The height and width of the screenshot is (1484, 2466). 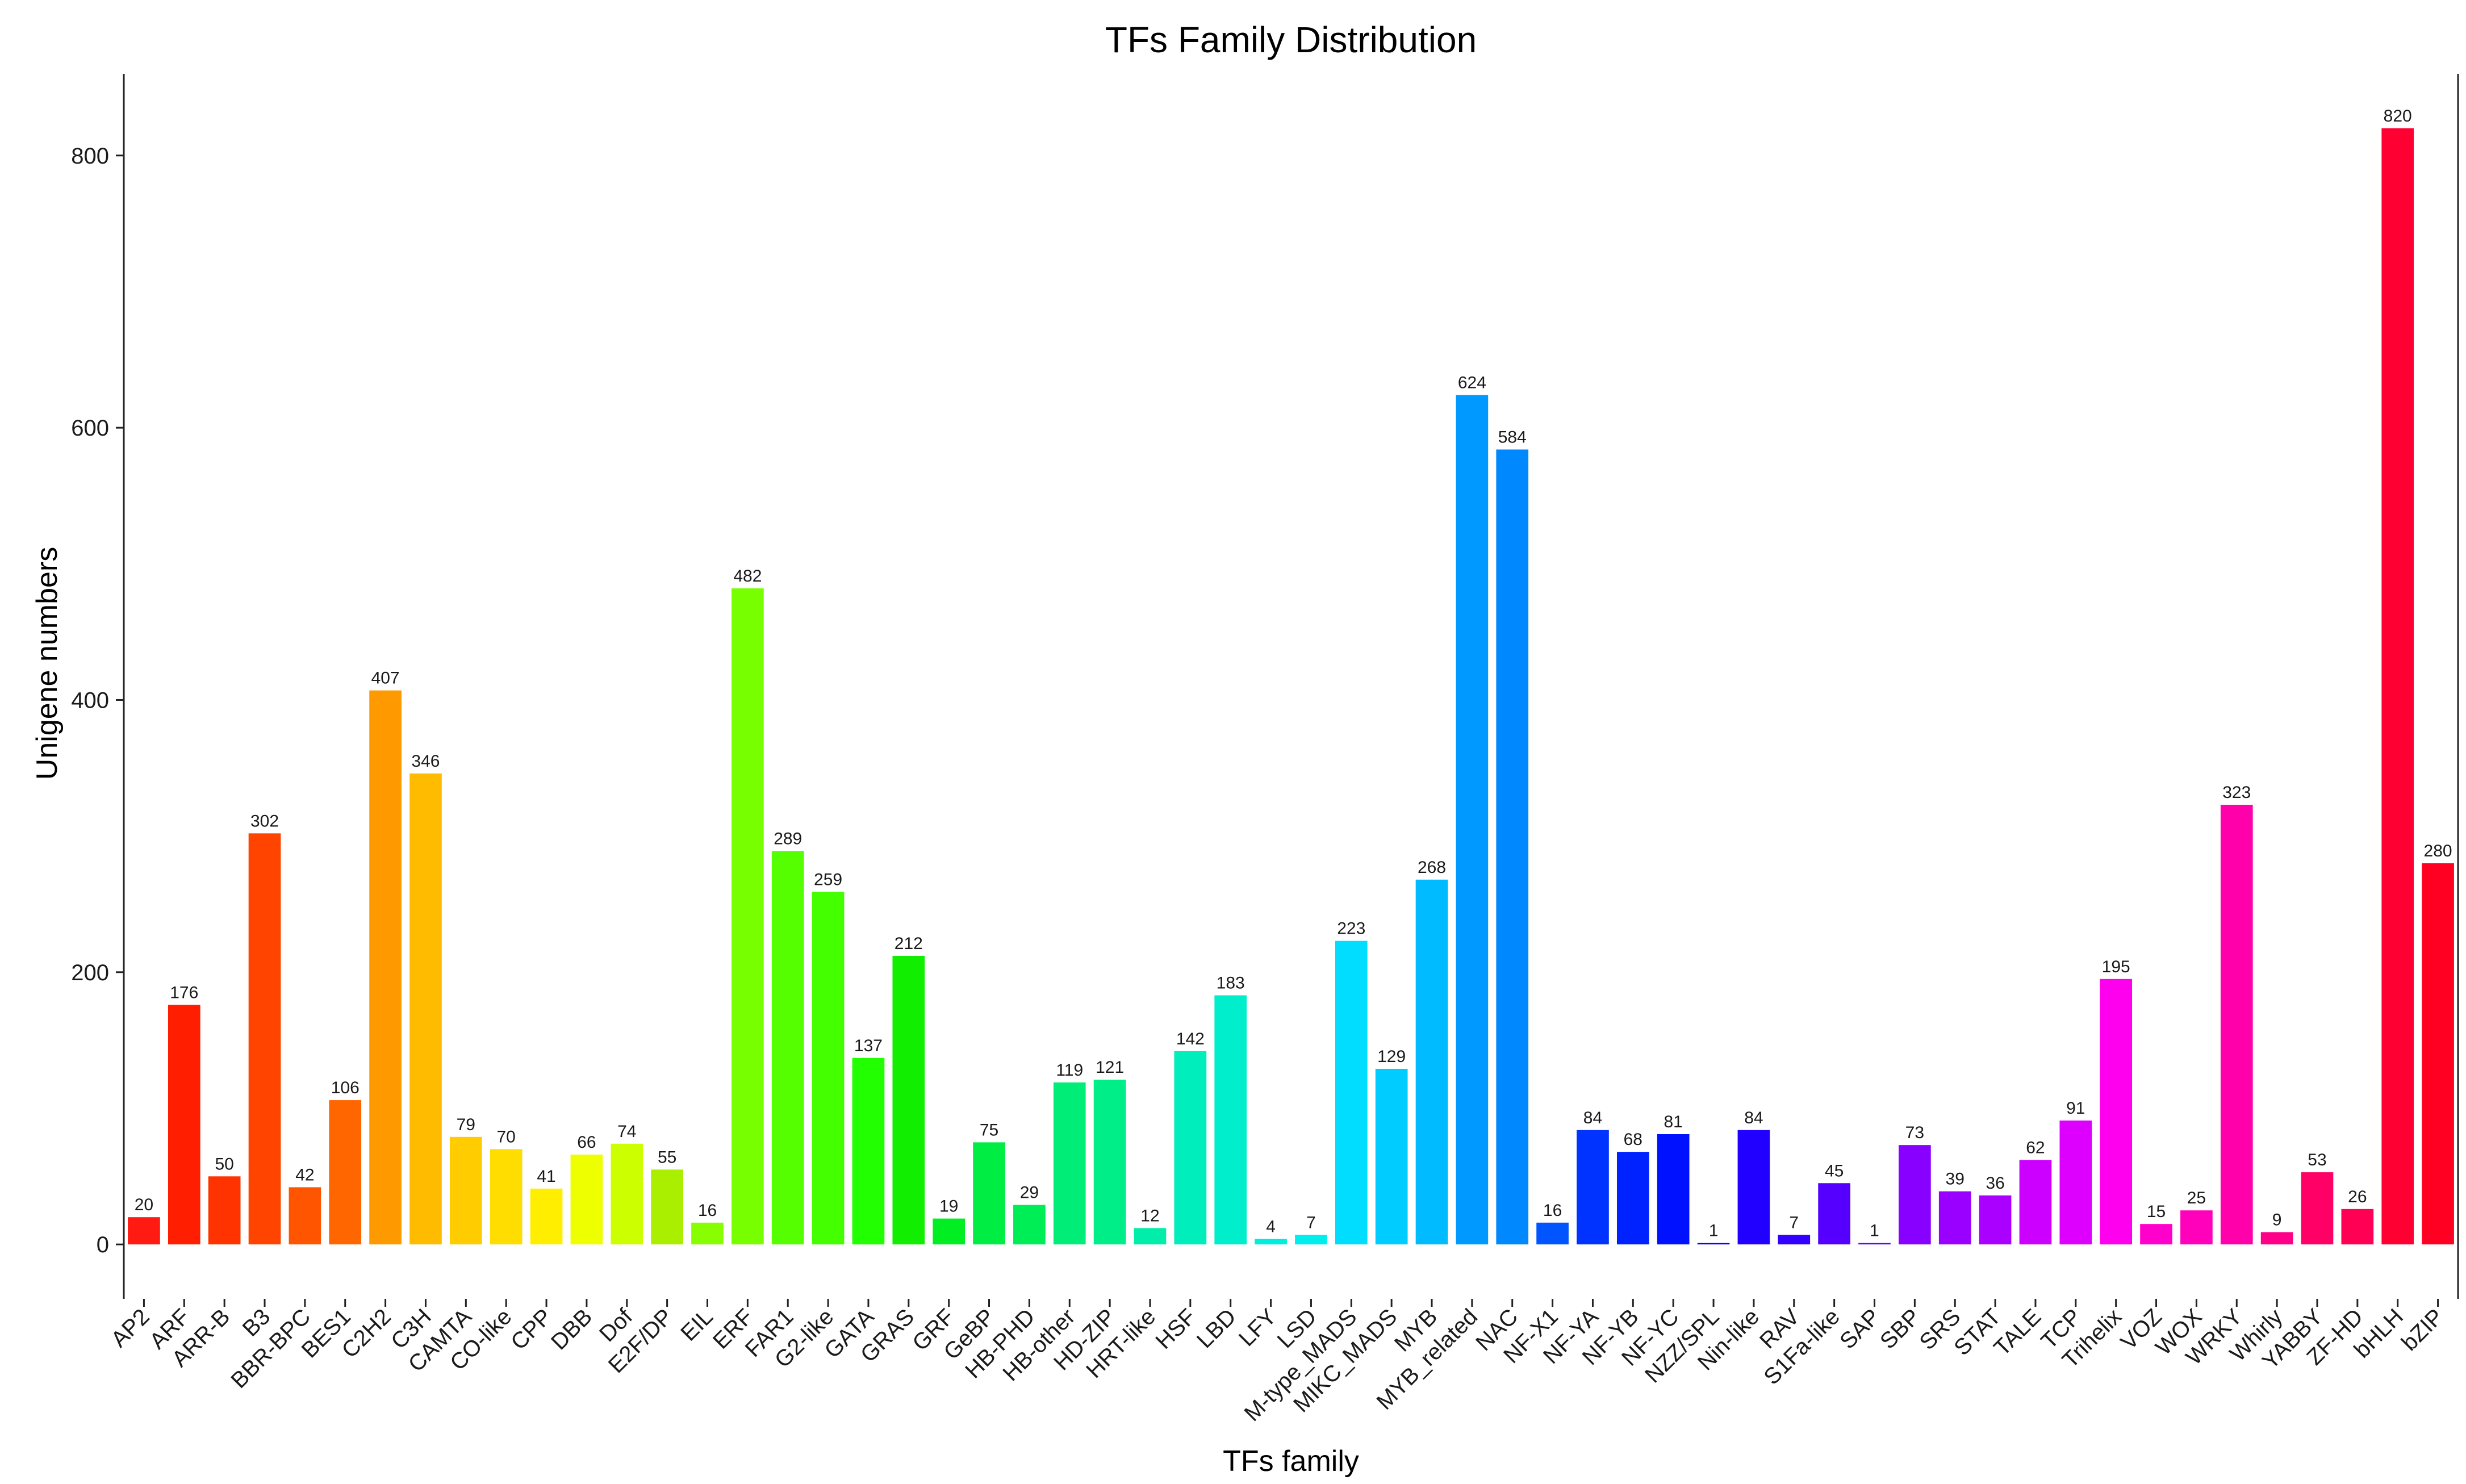 What do you see at coordinates (788, 838) in the screenshot?
I see `bar-value-label: 289` at bounding box center [788, 838].